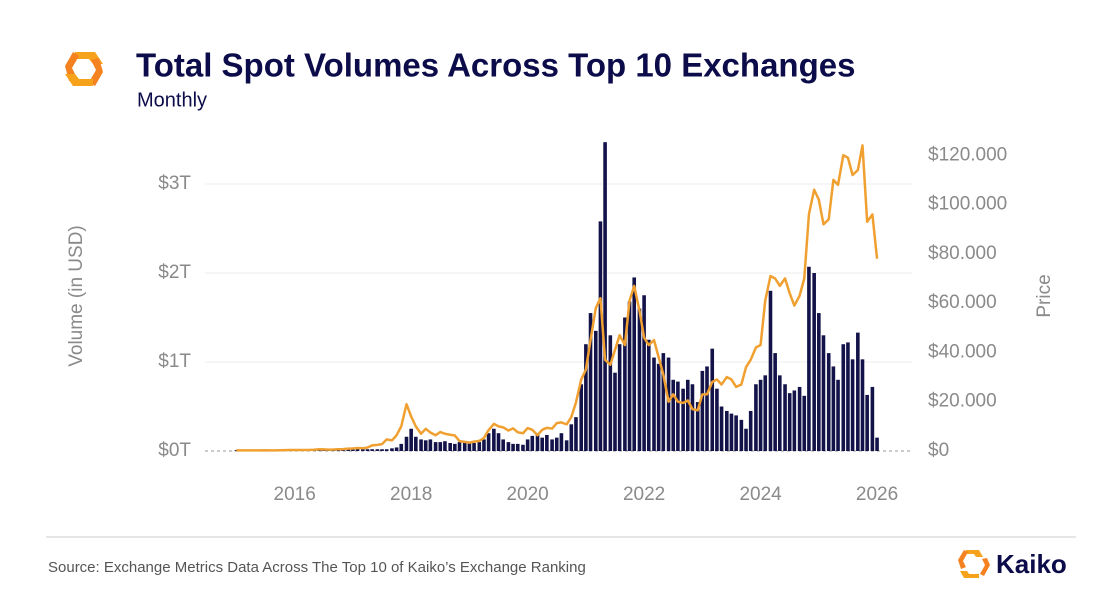 Image resolution: width=1120 pixels, height=615 pixels. What do you see at coordinates (527, 494) in the screenshot?
I see `x-tick-label: 2020` at bounding box center [527, 494].